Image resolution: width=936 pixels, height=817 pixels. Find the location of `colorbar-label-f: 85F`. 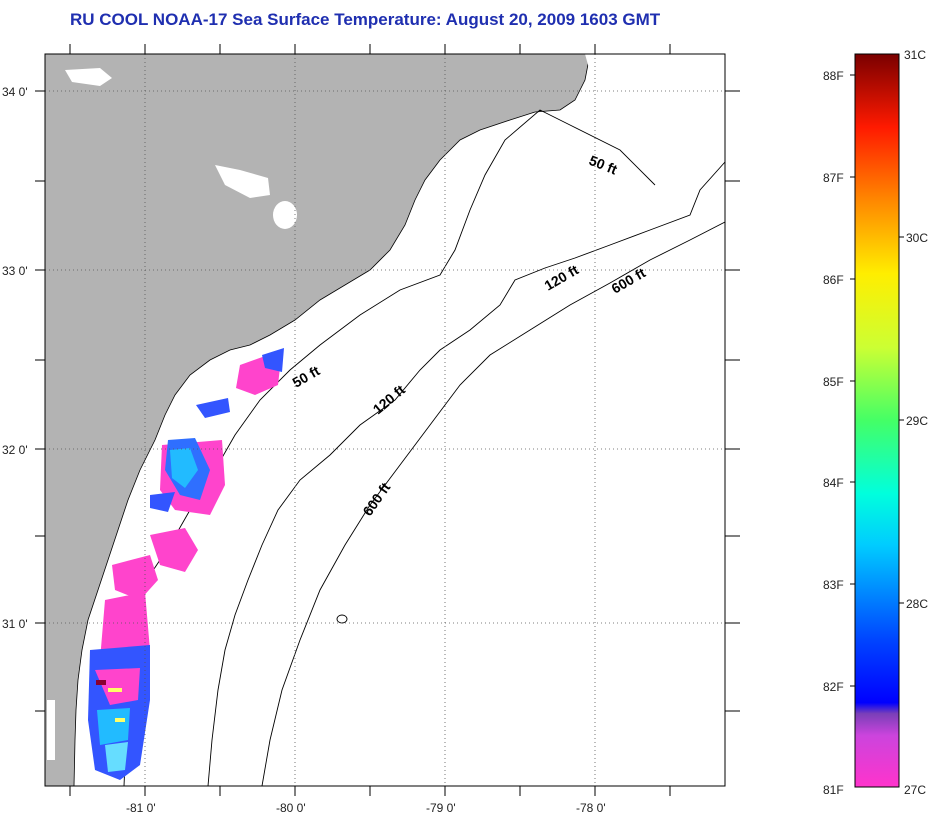

colorbar-label-f: 85F is located at coordinates (833, 382).